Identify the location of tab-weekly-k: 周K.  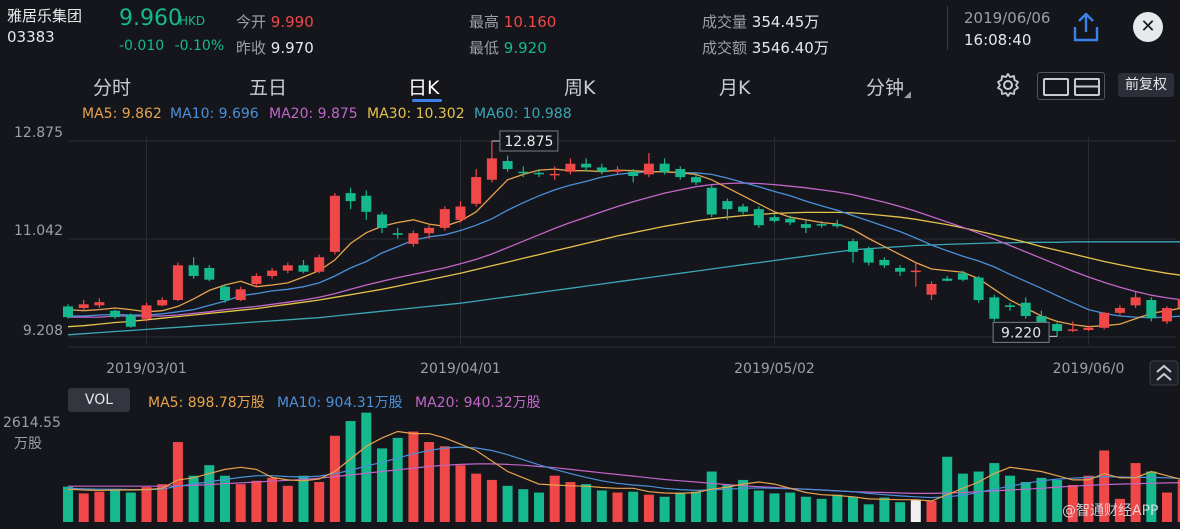
(580, 88).